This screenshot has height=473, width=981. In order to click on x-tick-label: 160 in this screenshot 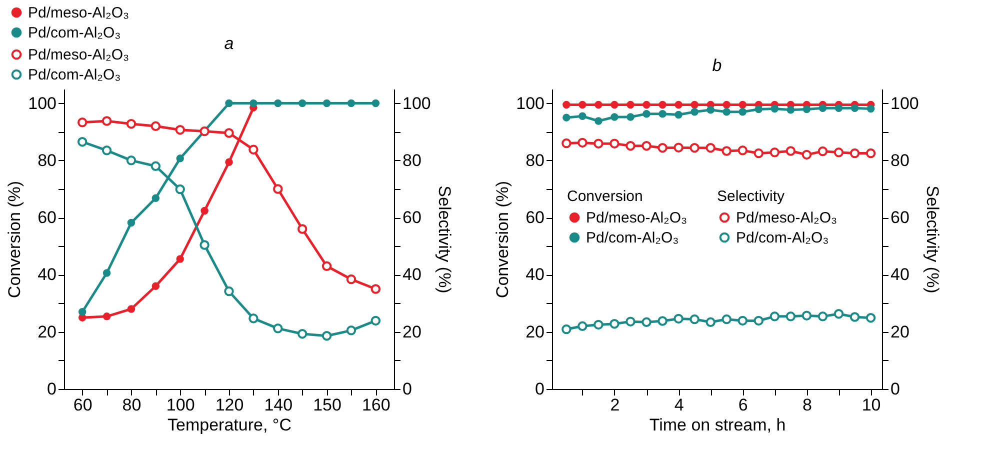, I will do `click(376, 405)`.